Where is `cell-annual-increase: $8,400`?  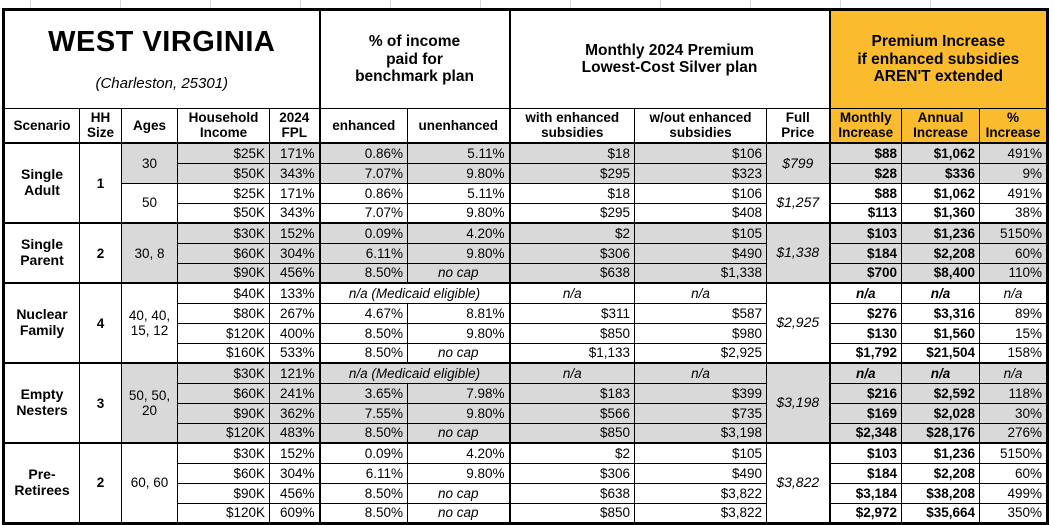
cell-annual-increase: $8,400 is located at coordinates (941, 273).